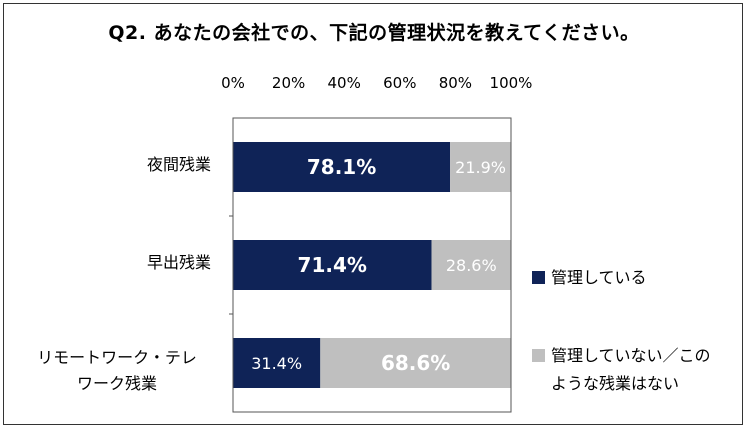  Describe the element at coordinates (615, 383) in the screenshot. I see `legend-label: ような残業はない` at that location.